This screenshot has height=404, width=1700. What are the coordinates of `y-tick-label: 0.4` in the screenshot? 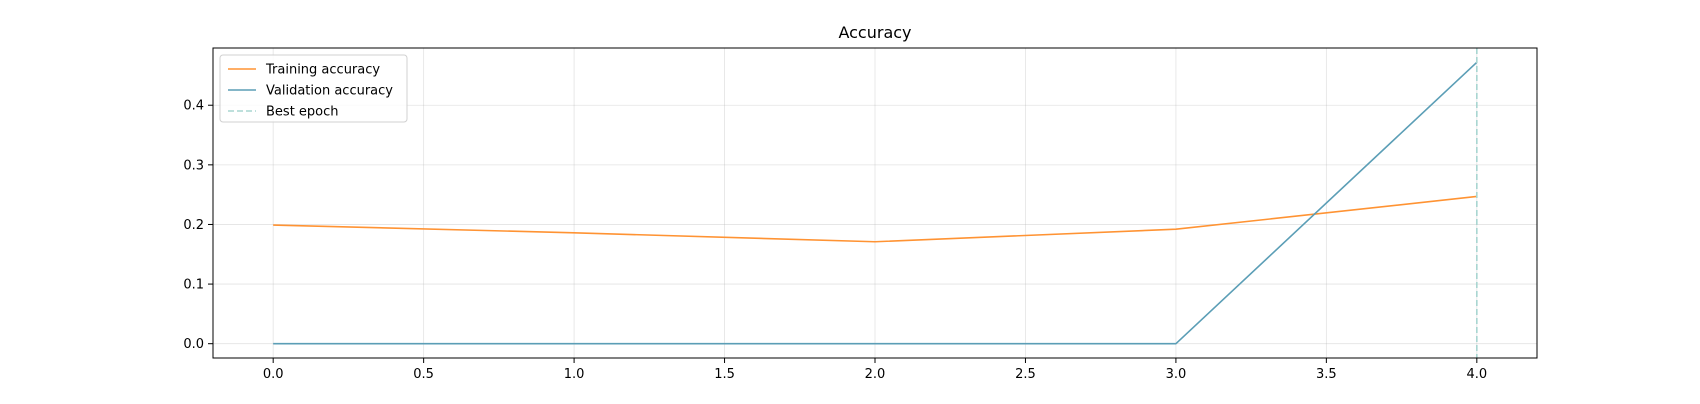 It's located at (193, 106).